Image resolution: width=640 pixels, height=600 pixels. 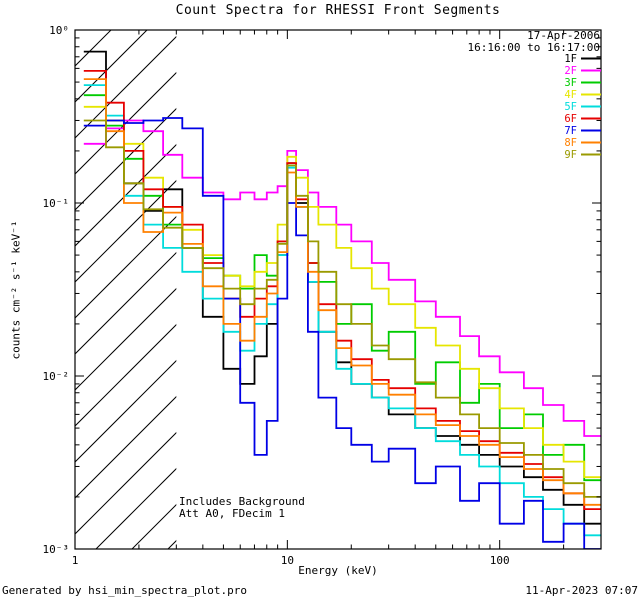 I want to click on x-tick-label: 1, so click(x=75, y=560).